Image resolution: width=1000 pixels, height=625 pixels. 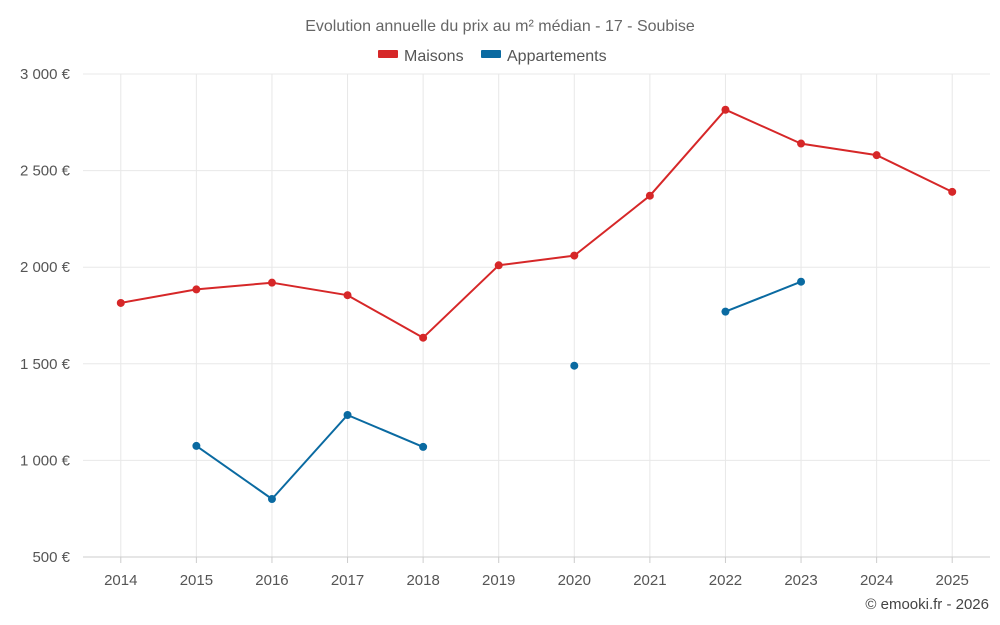 What do you see at coordinates (45, 267) in the screenshot?
I see `y-tick-label: 2 000 €` at bounding box center [45, 267].